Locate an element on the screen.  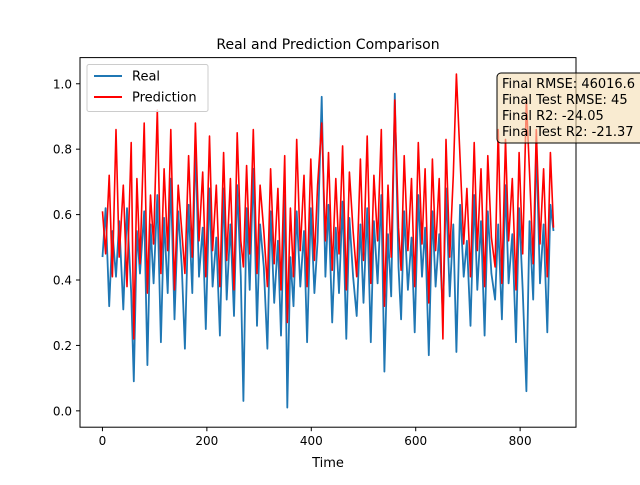
x-tick-label: 800 is located at coordinates (520, 441).